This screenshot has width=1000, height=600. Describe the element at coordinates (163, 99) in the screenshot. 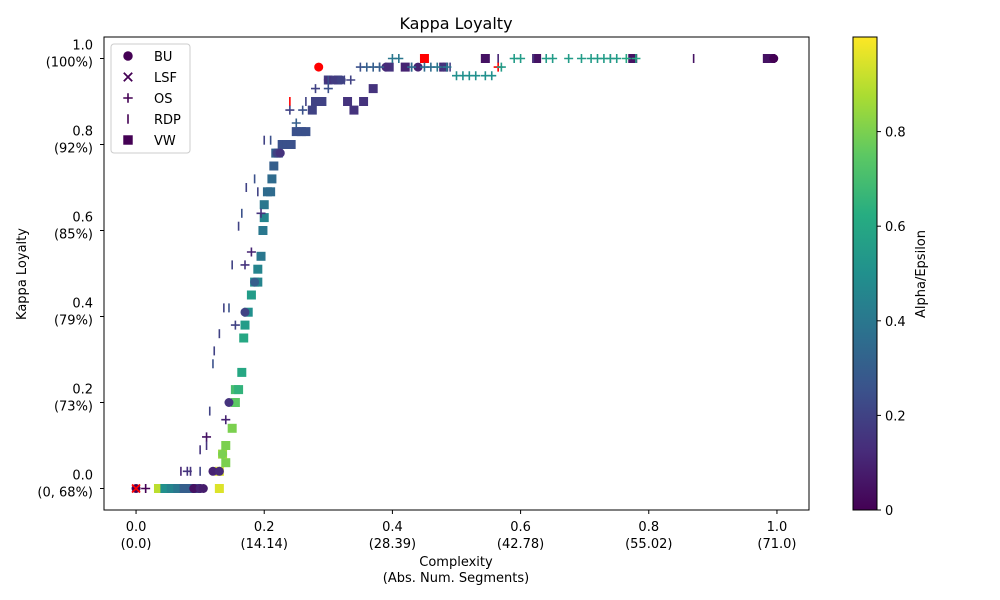

I see `legend-label-os: OS` at that location.